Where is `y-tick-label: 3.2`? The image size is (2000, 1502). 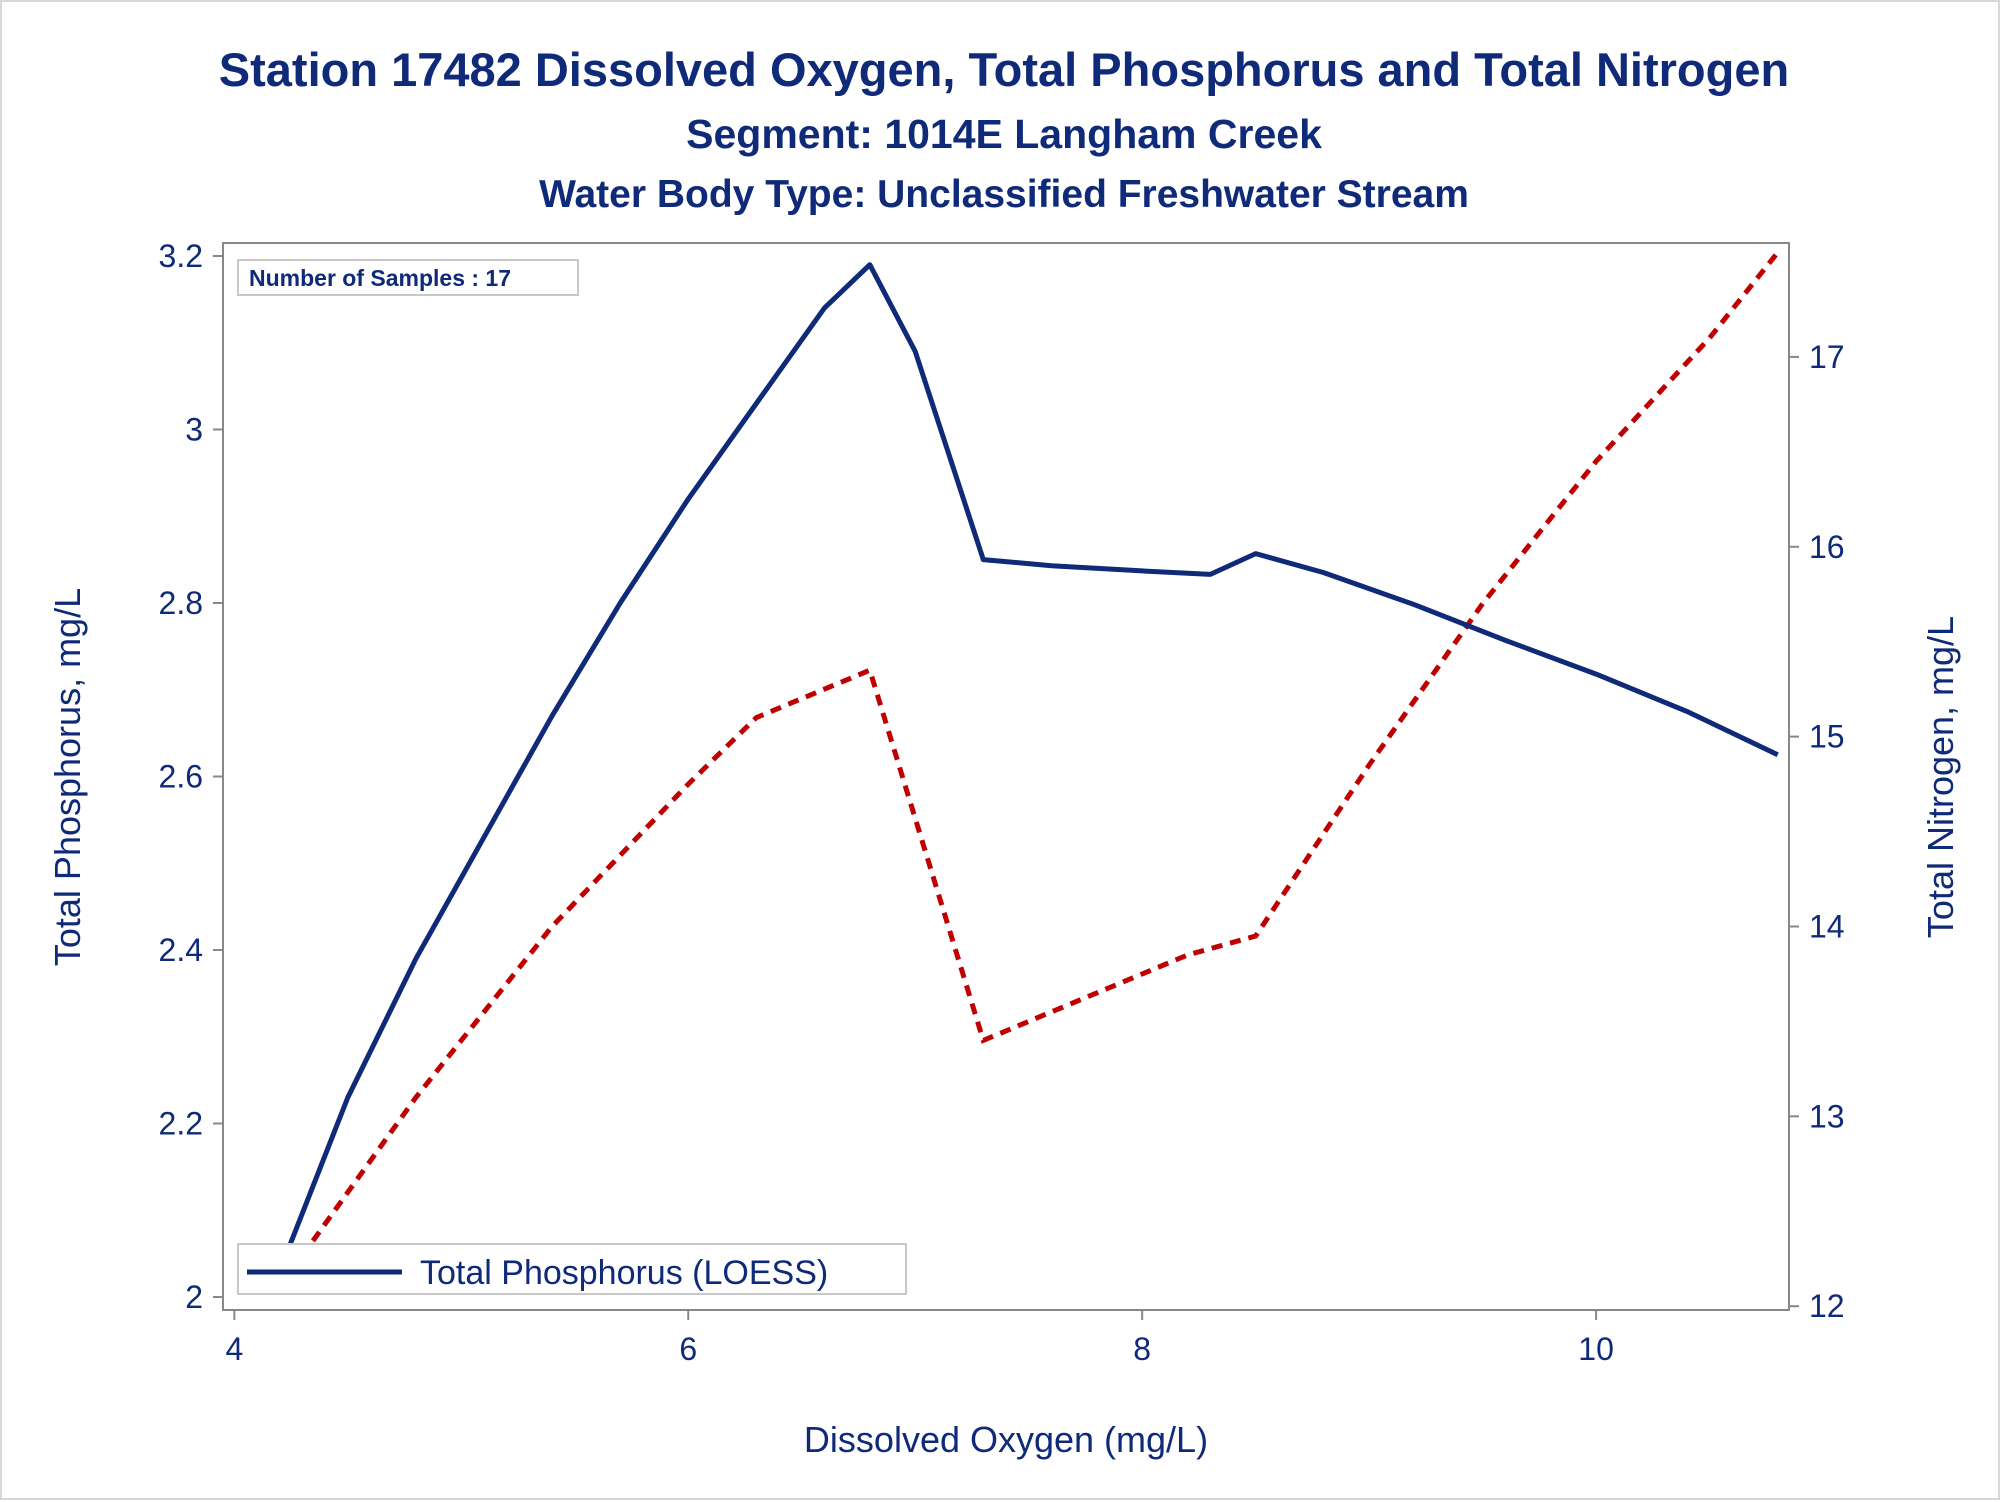 y-tick-label: 3.2 is located at coordinates (181, 256).